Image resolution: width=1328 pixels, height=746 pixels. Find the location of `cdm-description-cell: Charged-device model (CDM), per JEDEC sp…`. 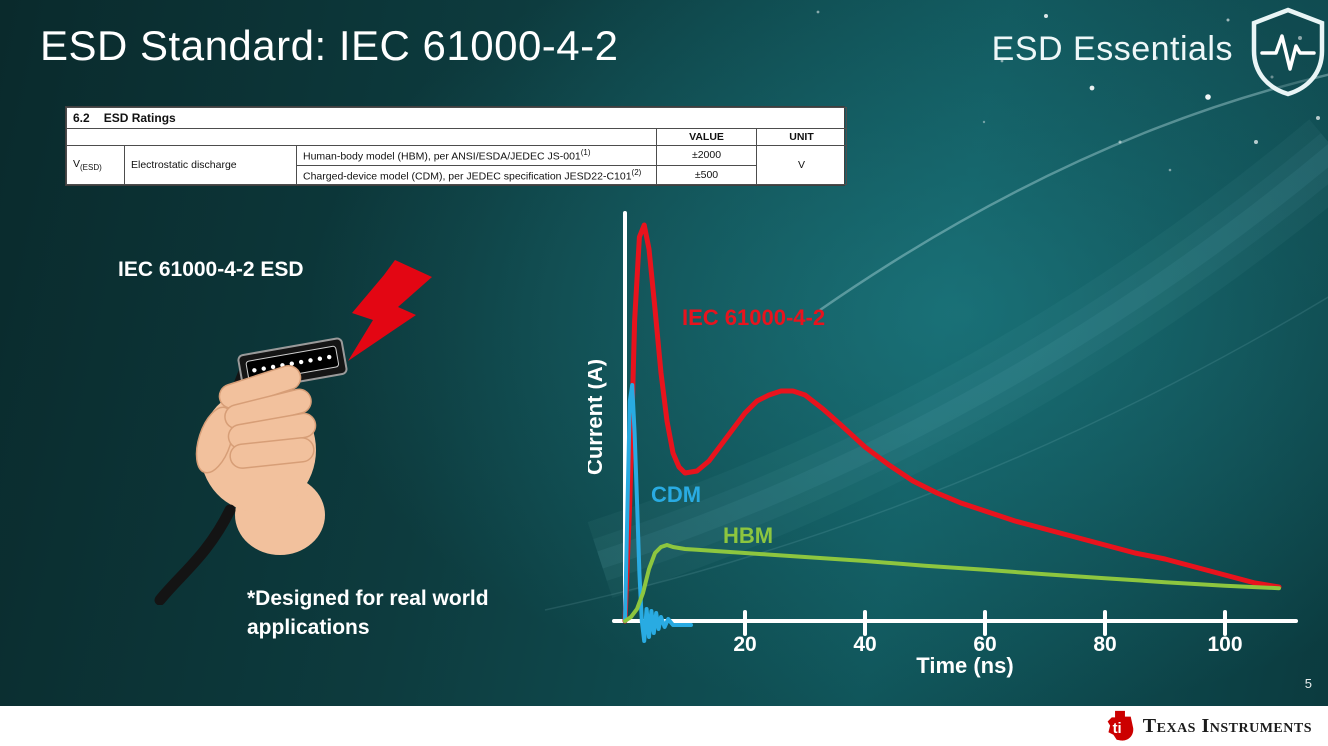

cdm-description-cell: Charged-device model (CDM), per JEDEC sp… is located at coordinates (476, 174).